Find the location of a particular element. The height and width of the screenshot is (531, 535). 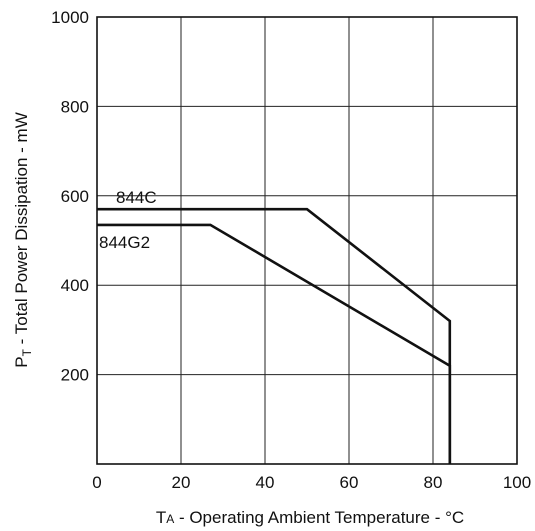

x-tick-label: 20 is located at coordinates (181, 482).